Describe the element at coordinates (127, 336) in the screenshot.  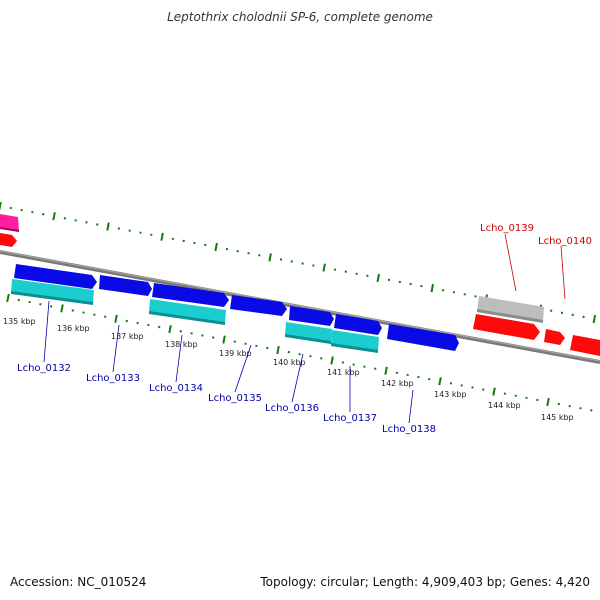
I see `scale-label: 137 kbp` at that location.